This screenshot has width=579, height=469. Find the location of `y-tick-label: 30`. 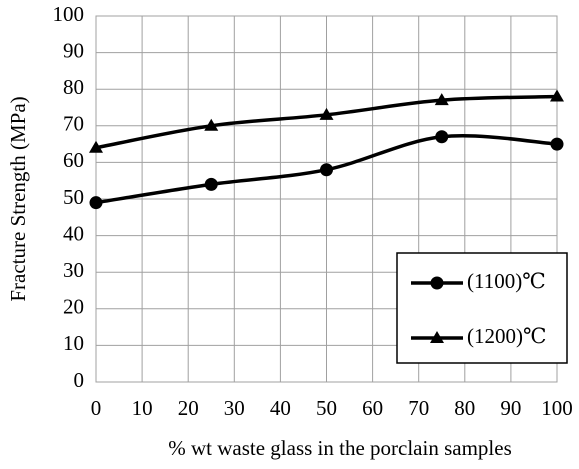

y-tick-label: 30 is located at coordinates (73, 270).